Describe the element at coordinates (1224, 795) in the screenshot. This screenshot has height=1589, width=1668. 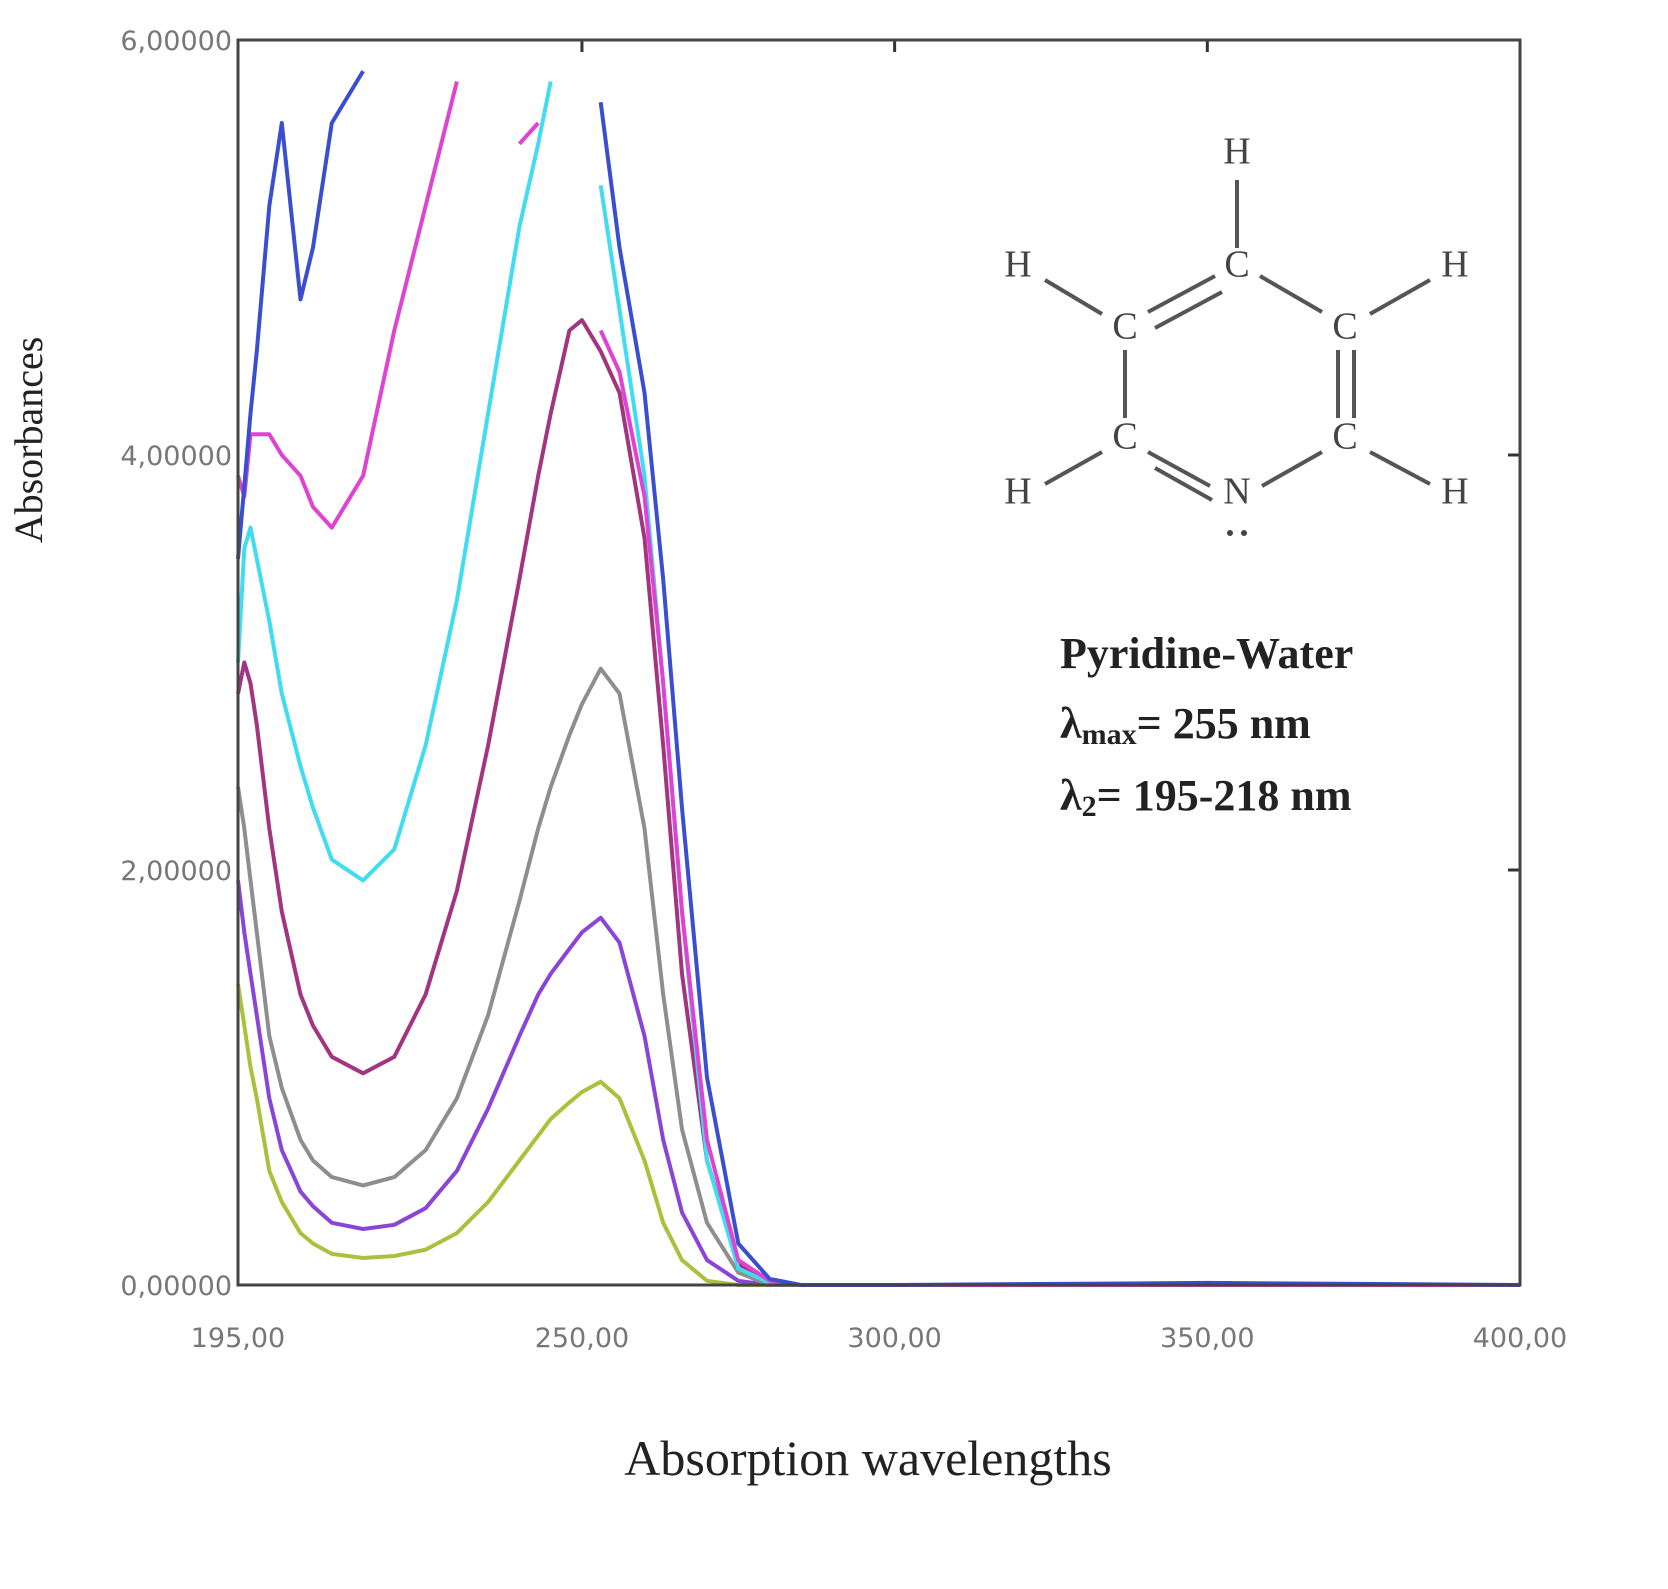
I see `annotation: = 195-218 nm` at that location.